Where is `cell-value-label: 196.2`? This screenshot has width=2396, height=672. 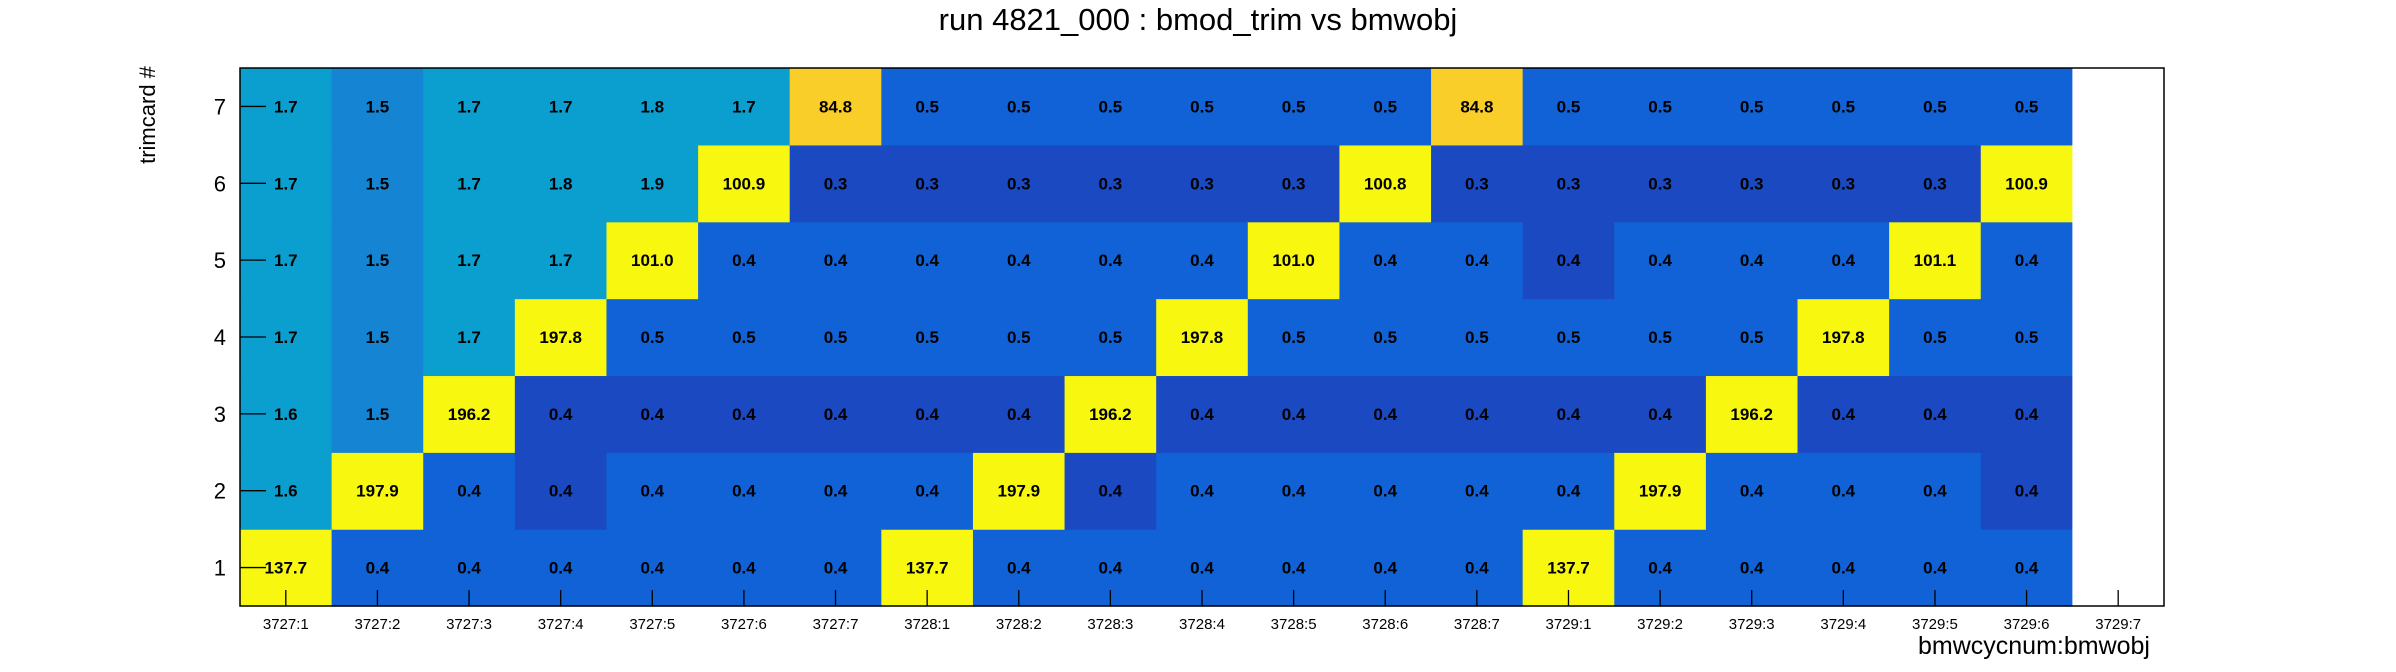 cell-value-label: 196.2 is located at coordinates (1751, 414).